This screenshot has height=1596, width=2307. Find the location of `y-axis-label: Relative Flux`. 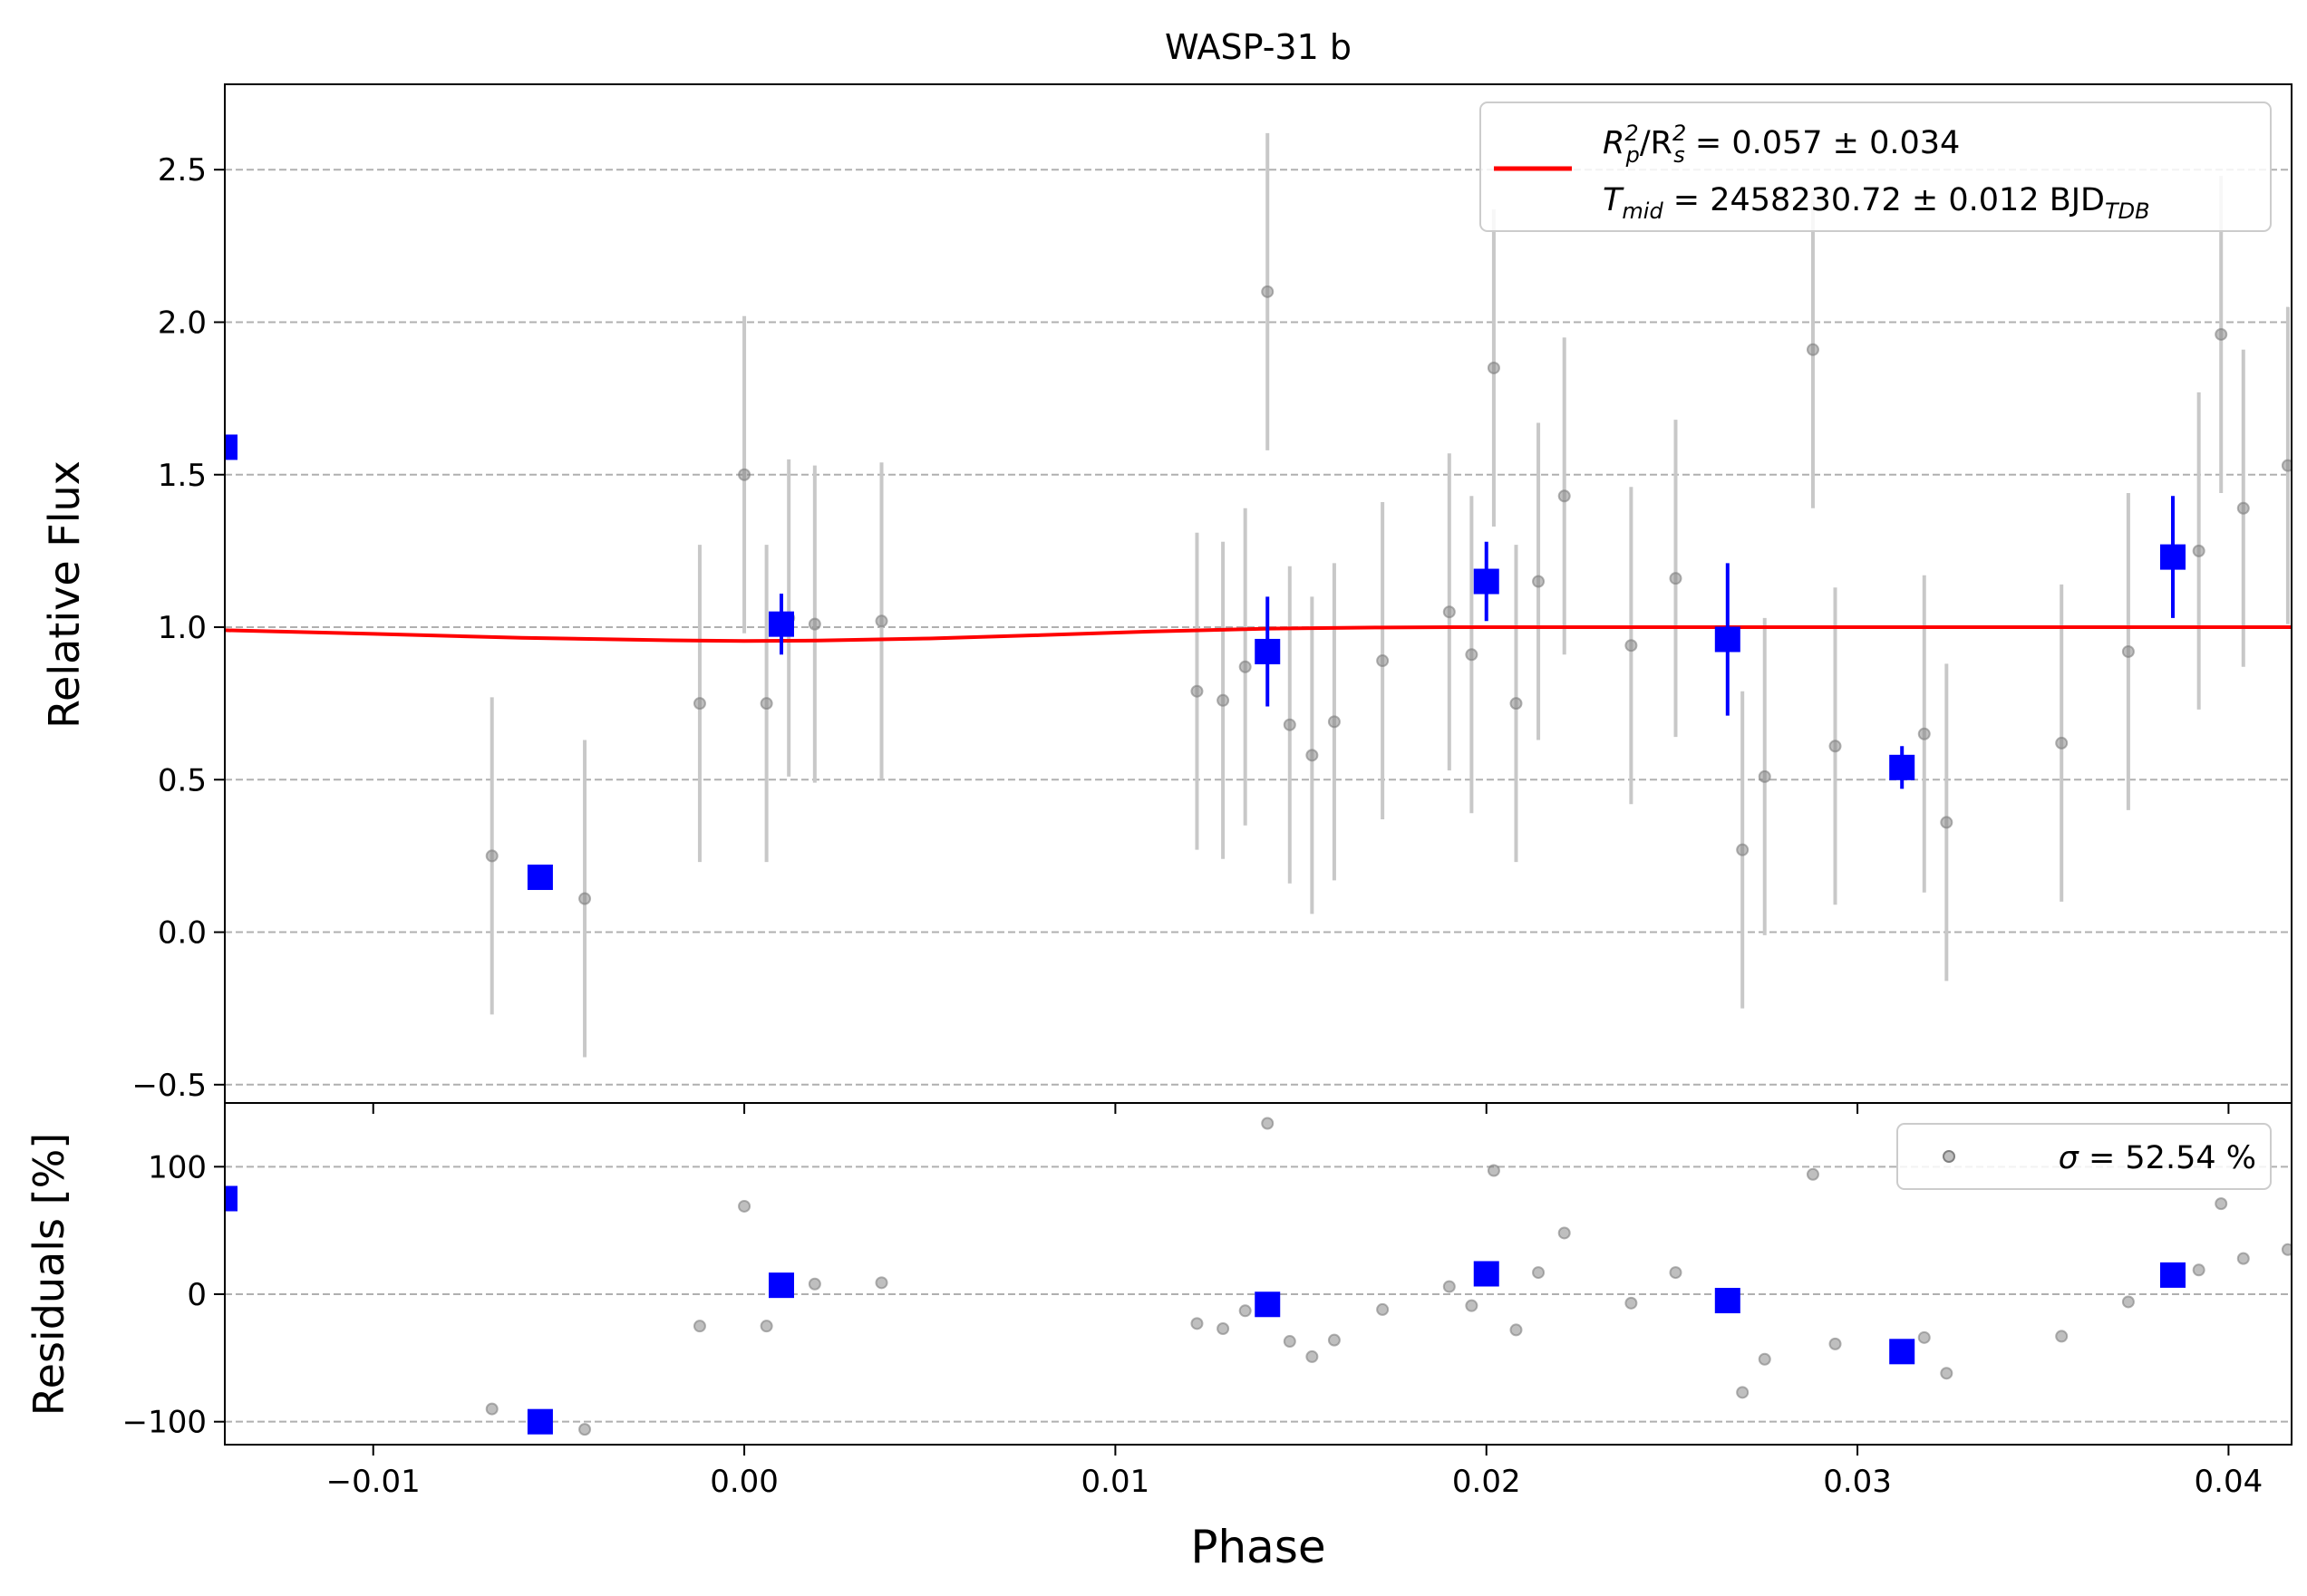

y-axis-label: Relative Flux is located at coordinates (64, 594).